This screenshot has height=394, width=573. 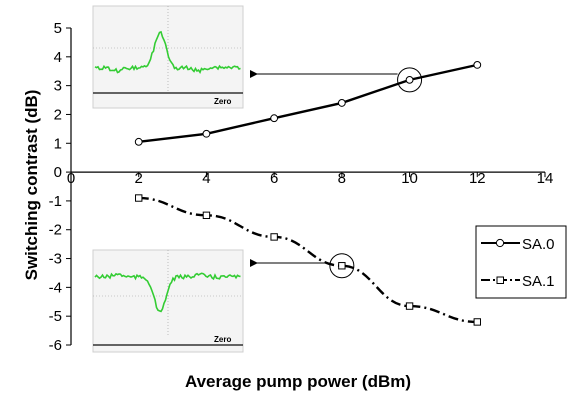 I want to click on legend-sa1-marker, so click(x=500, y=280).